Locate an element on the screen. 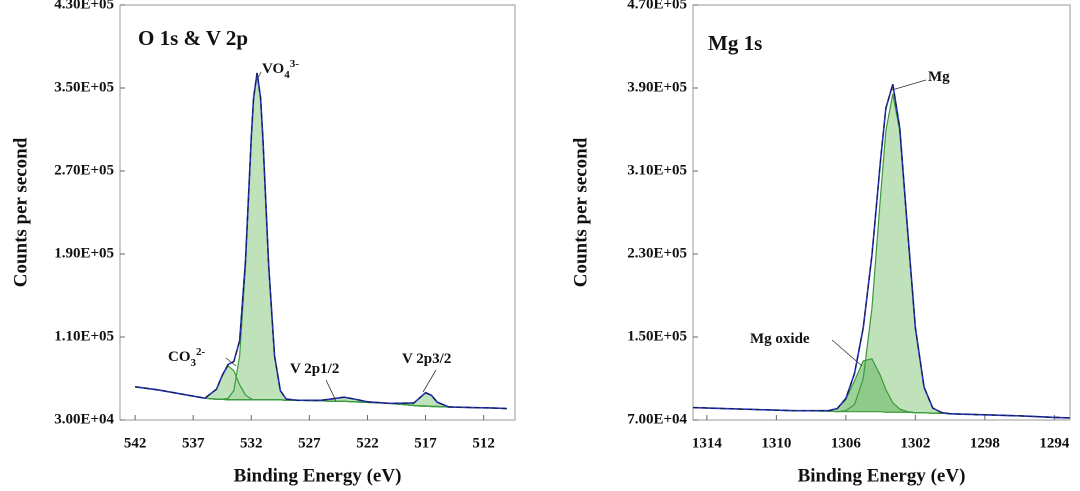 This screenshot has width=1080, height=491. annotation: V 2p1/2 is located at coordinates (314, 369).